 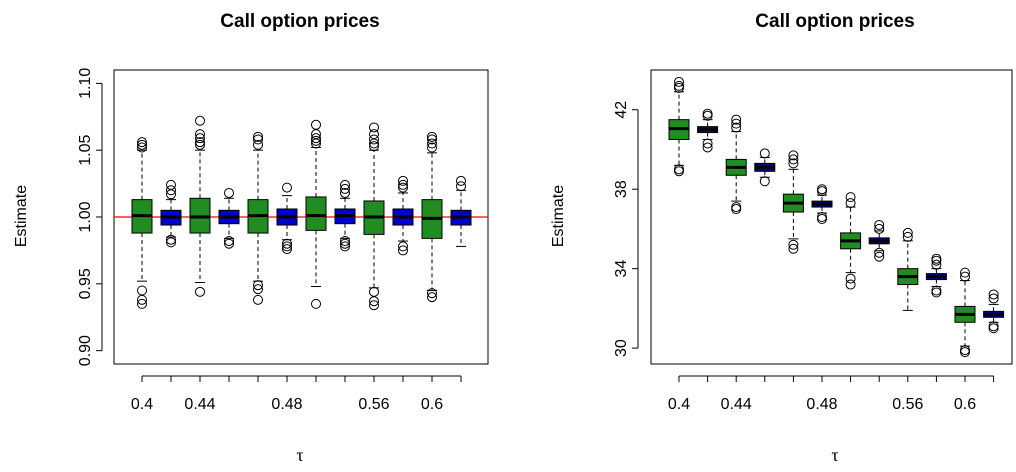 What do you see at coordinates (85, 216) in the screenshot?
I see `y-tick-label: 1.00` at bounding box center [85, 216].